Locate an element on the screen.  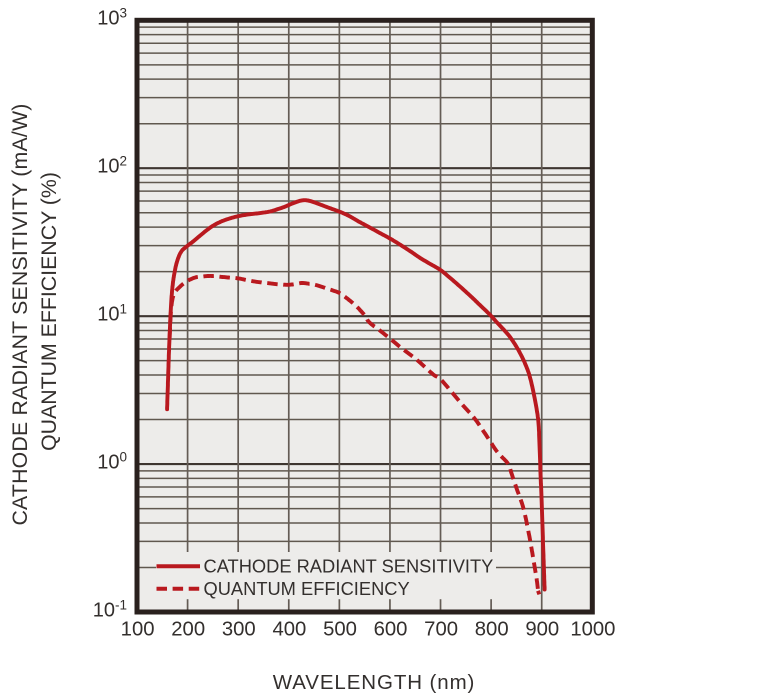
svg-text: QUANTUM EFFICIENCY is located at coordinates (307, 588).